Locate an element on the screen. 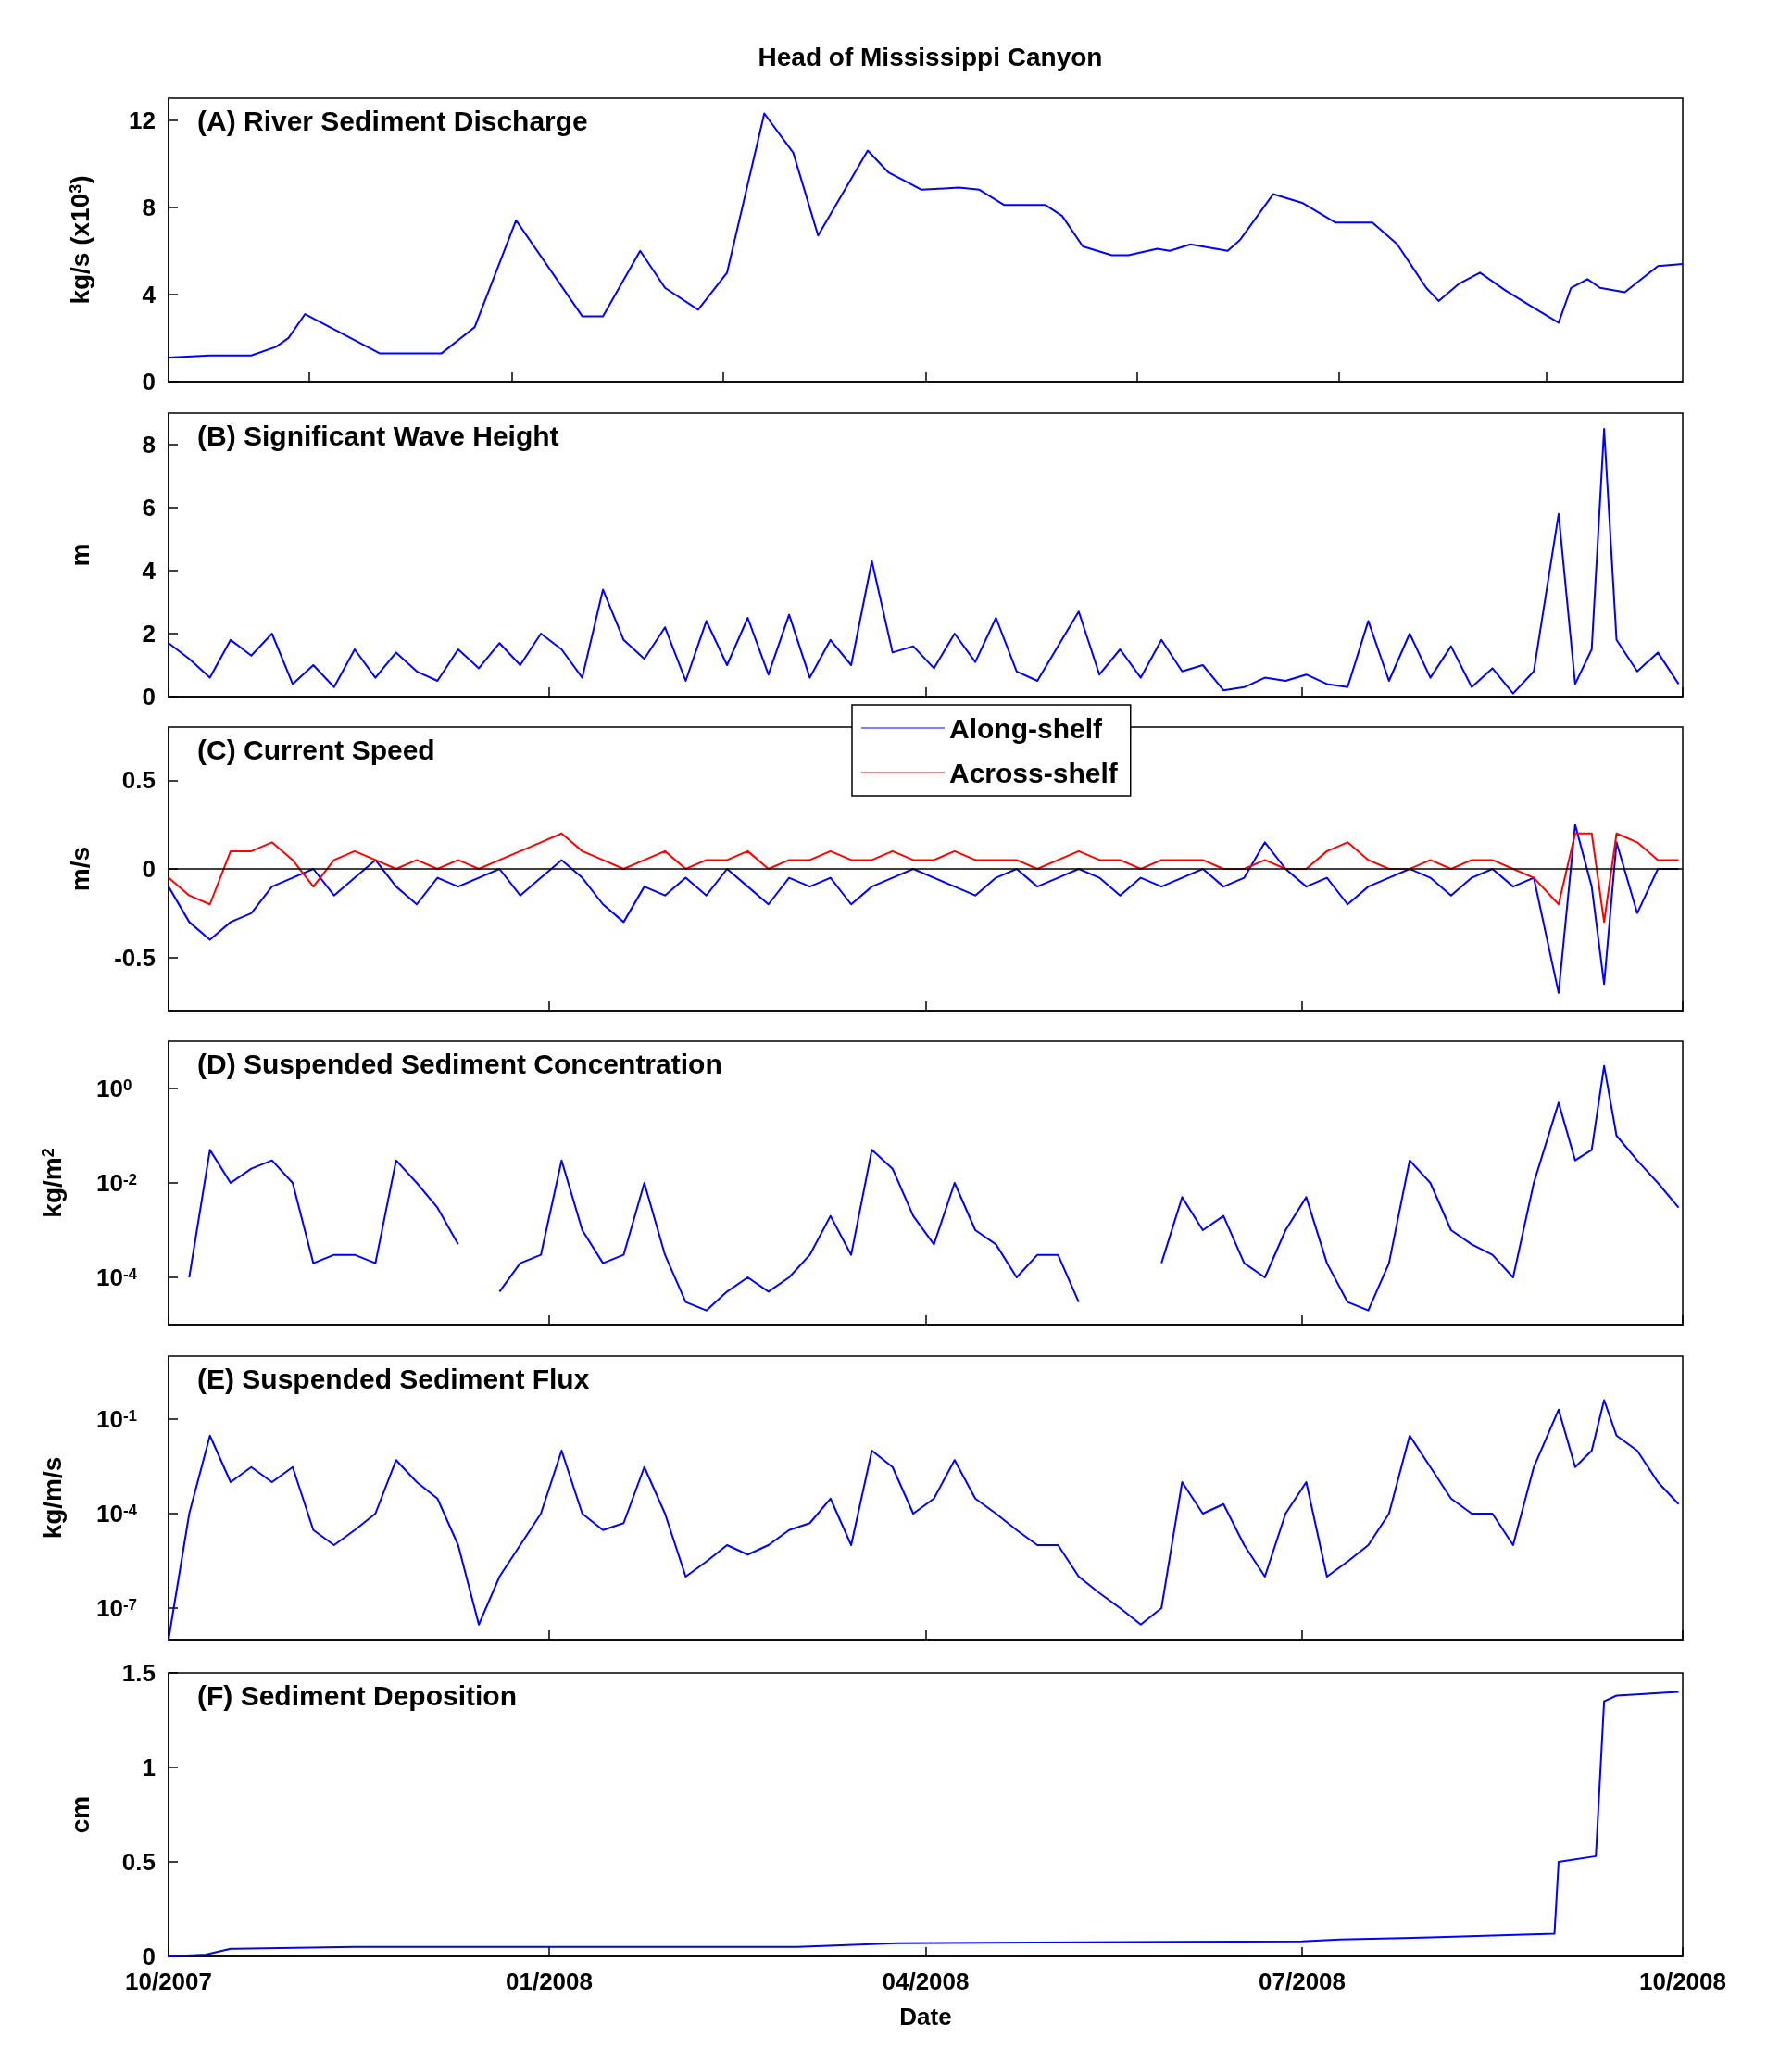 The image size is (1792, 2062). y-tick-label: 1.5 is located at coordinates (138, 1673).